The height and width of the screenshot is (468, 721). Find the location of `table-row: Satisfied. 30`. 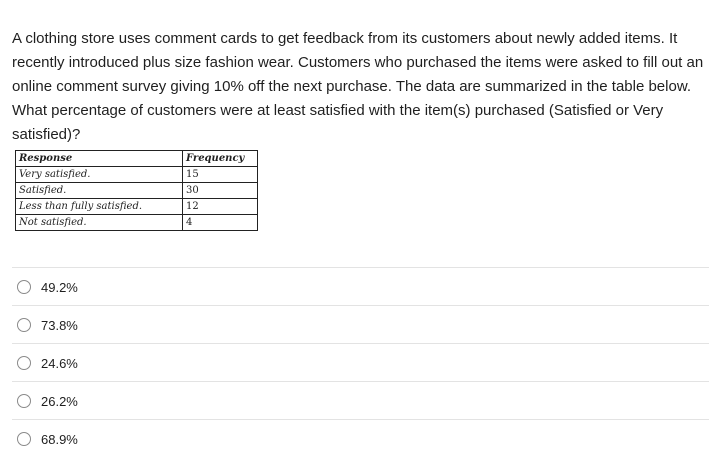

table-row: Satisfied. 30 is located at coordinates (136, 190).